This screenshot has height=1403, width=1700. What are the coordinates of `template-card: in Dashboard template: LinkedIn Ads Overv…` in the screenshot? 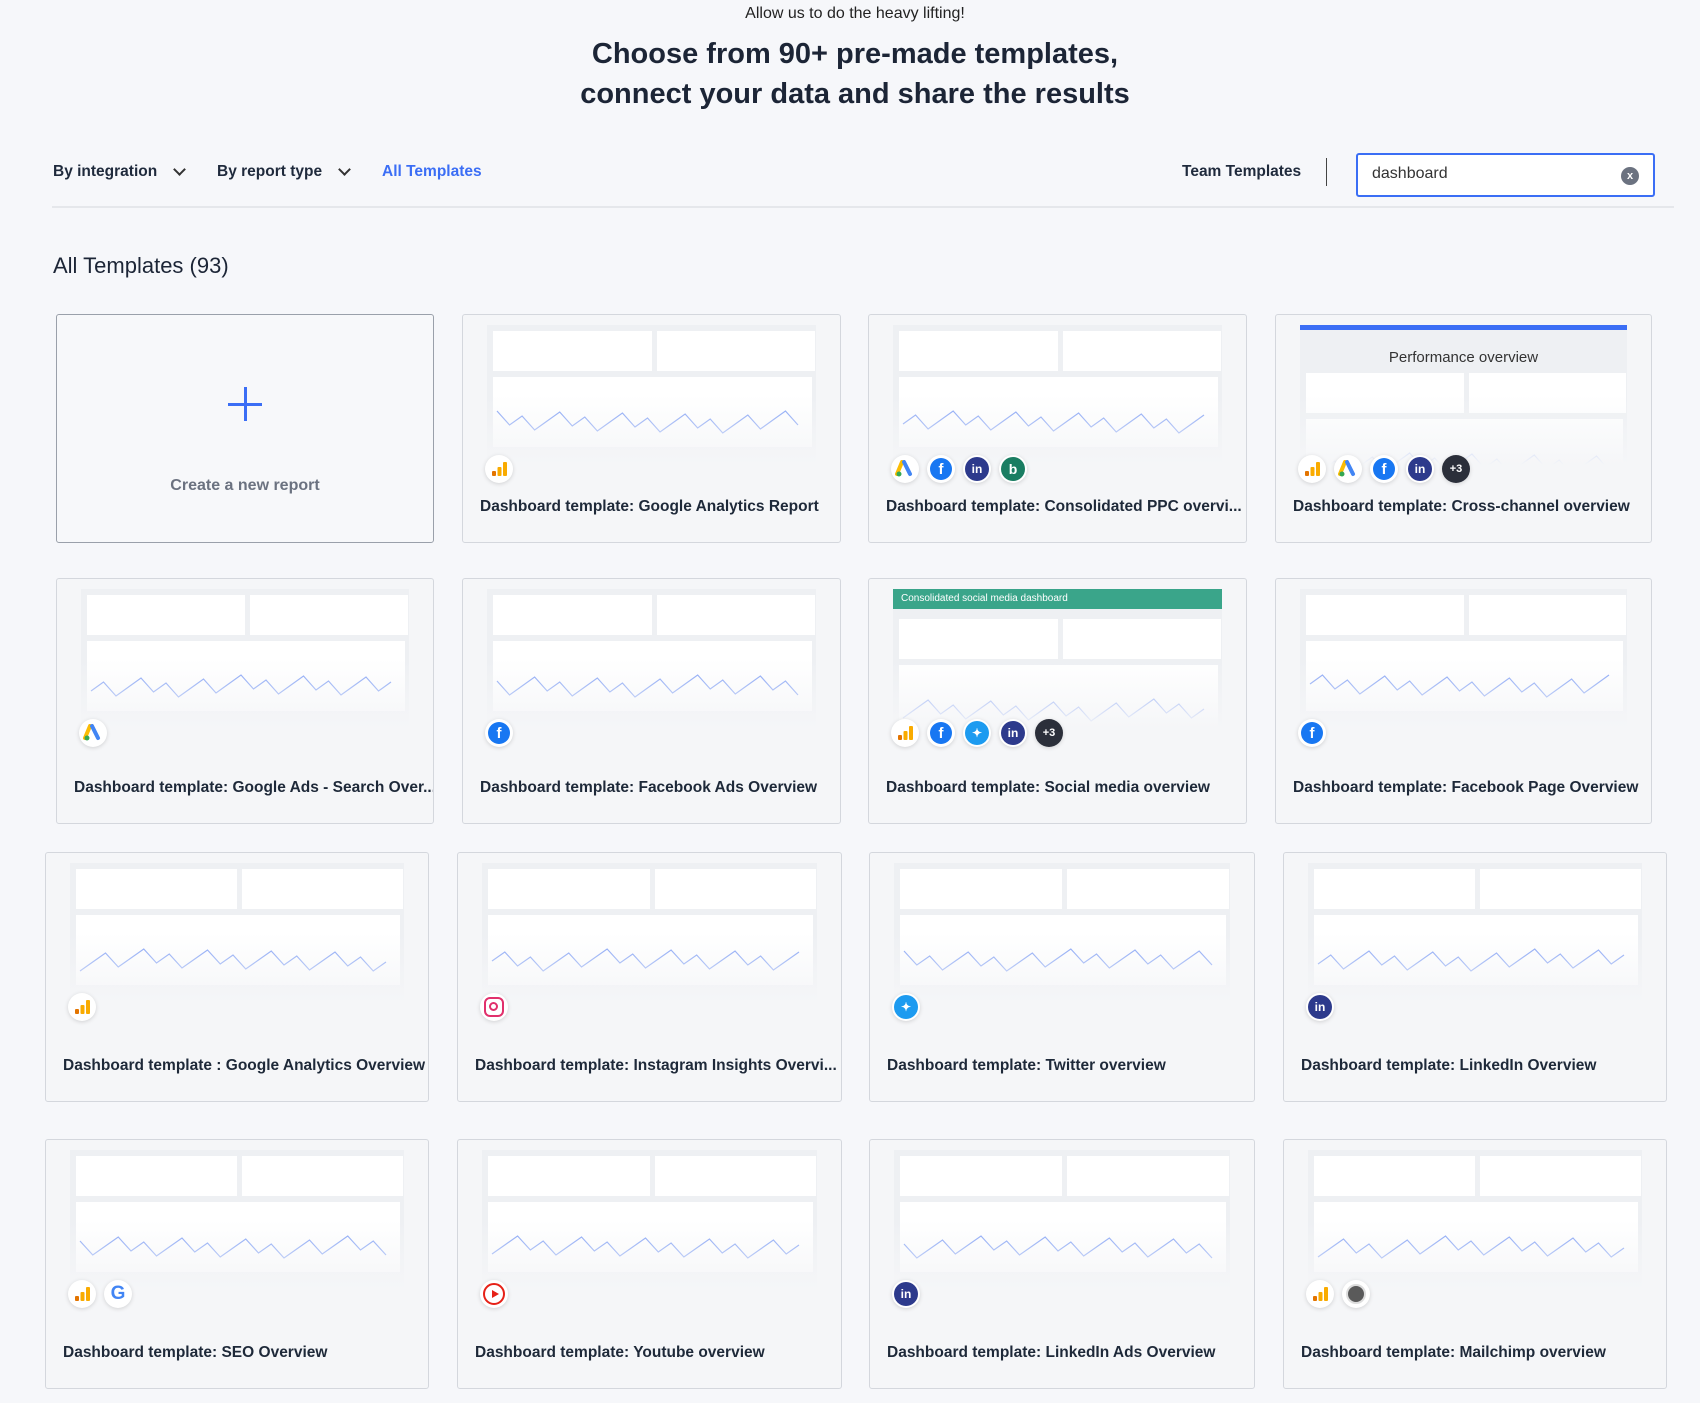 It's located at (1062, 1264).